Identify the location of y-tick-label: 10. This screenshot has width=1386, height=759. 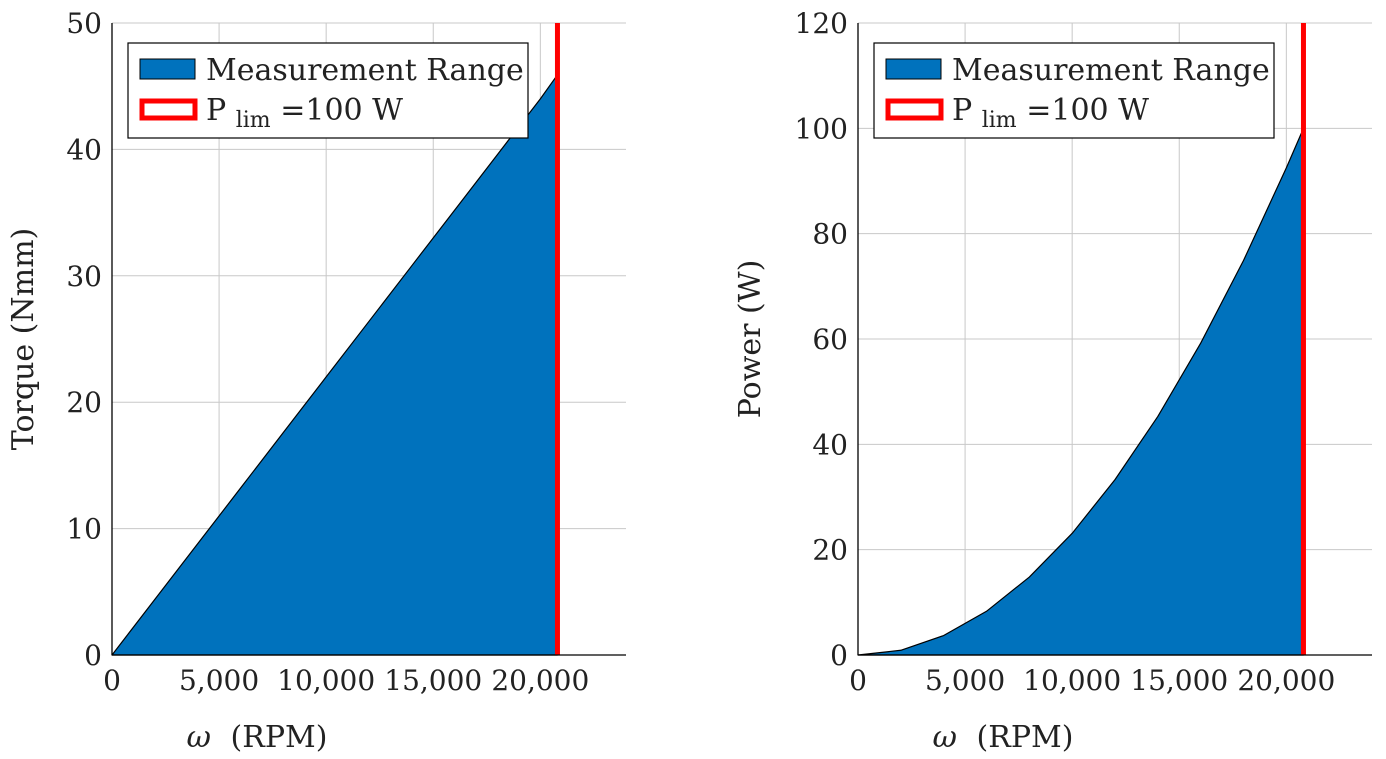
(84, 529).